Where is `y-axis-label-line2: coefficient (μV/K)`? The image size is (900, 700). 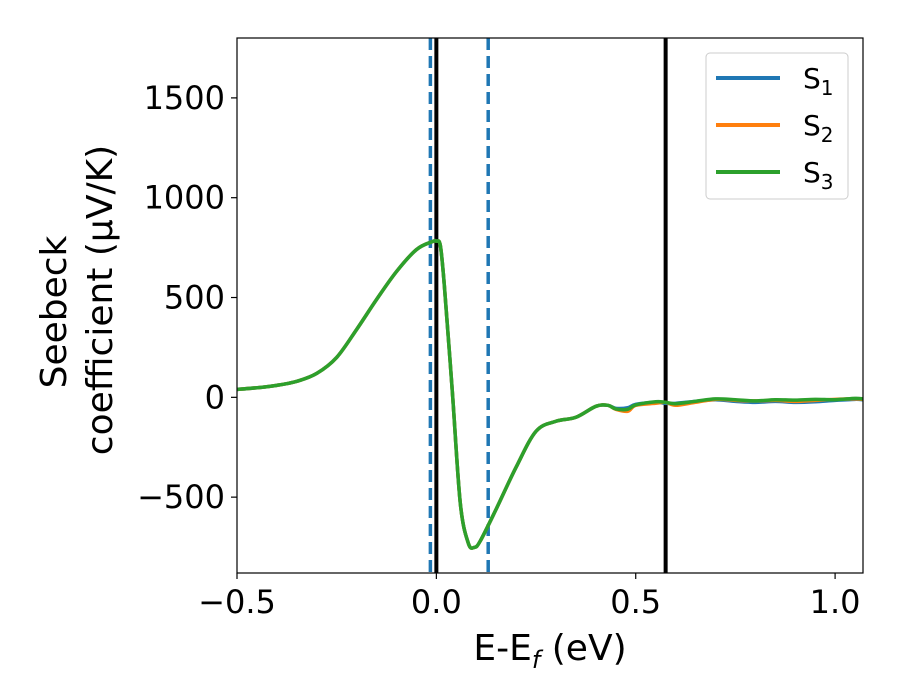
y-axis-label-line2: coefficient (μV/K) is located at coordinates (100, 300).